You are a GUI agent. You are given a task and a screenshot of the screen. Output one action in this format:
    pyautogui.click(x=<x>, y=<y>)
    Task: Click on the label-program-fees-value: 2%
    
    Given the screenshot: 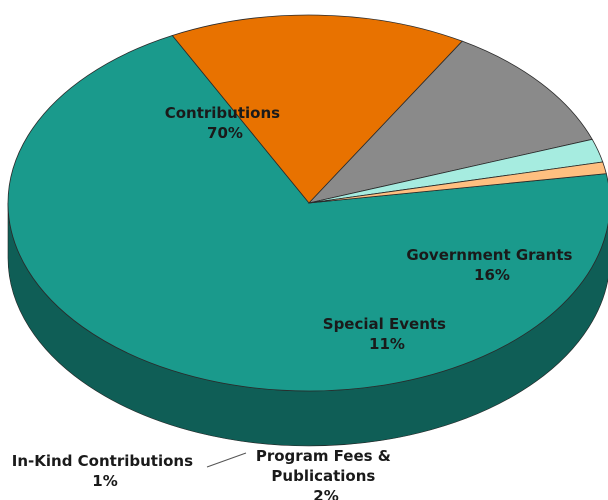 What is the action you would take?
    pyautogui.click(x=325, y=493)
    